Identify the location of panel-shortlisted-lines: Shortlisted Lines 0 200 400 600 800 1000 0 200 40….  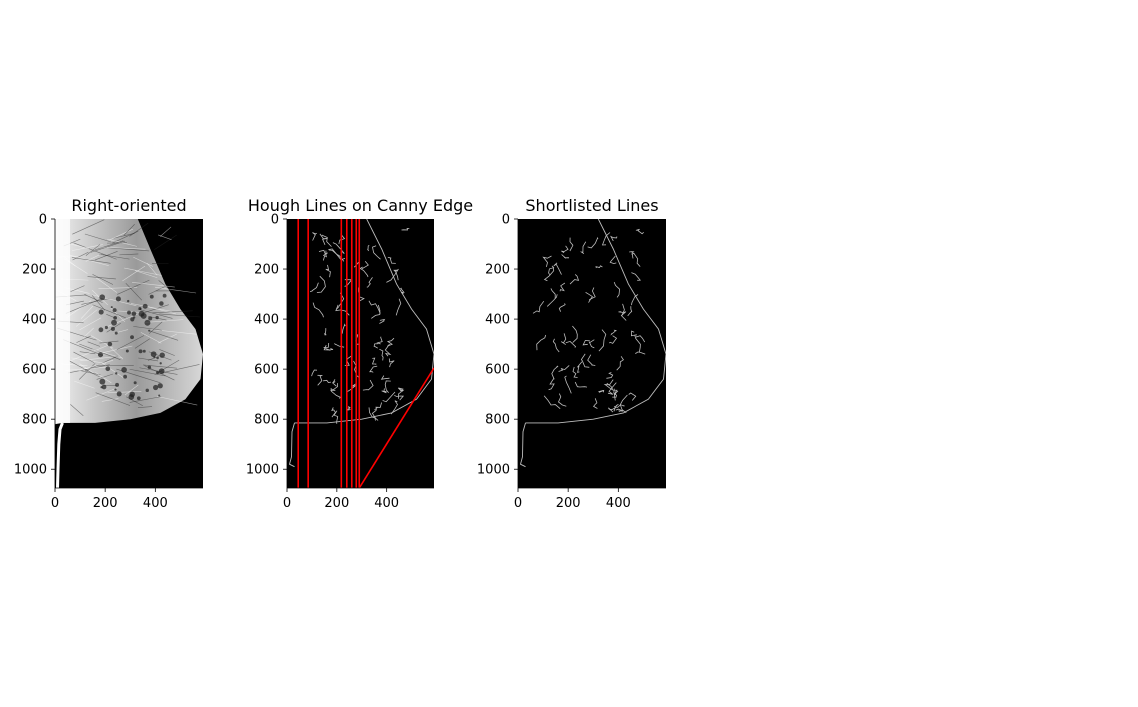
(571, 353).